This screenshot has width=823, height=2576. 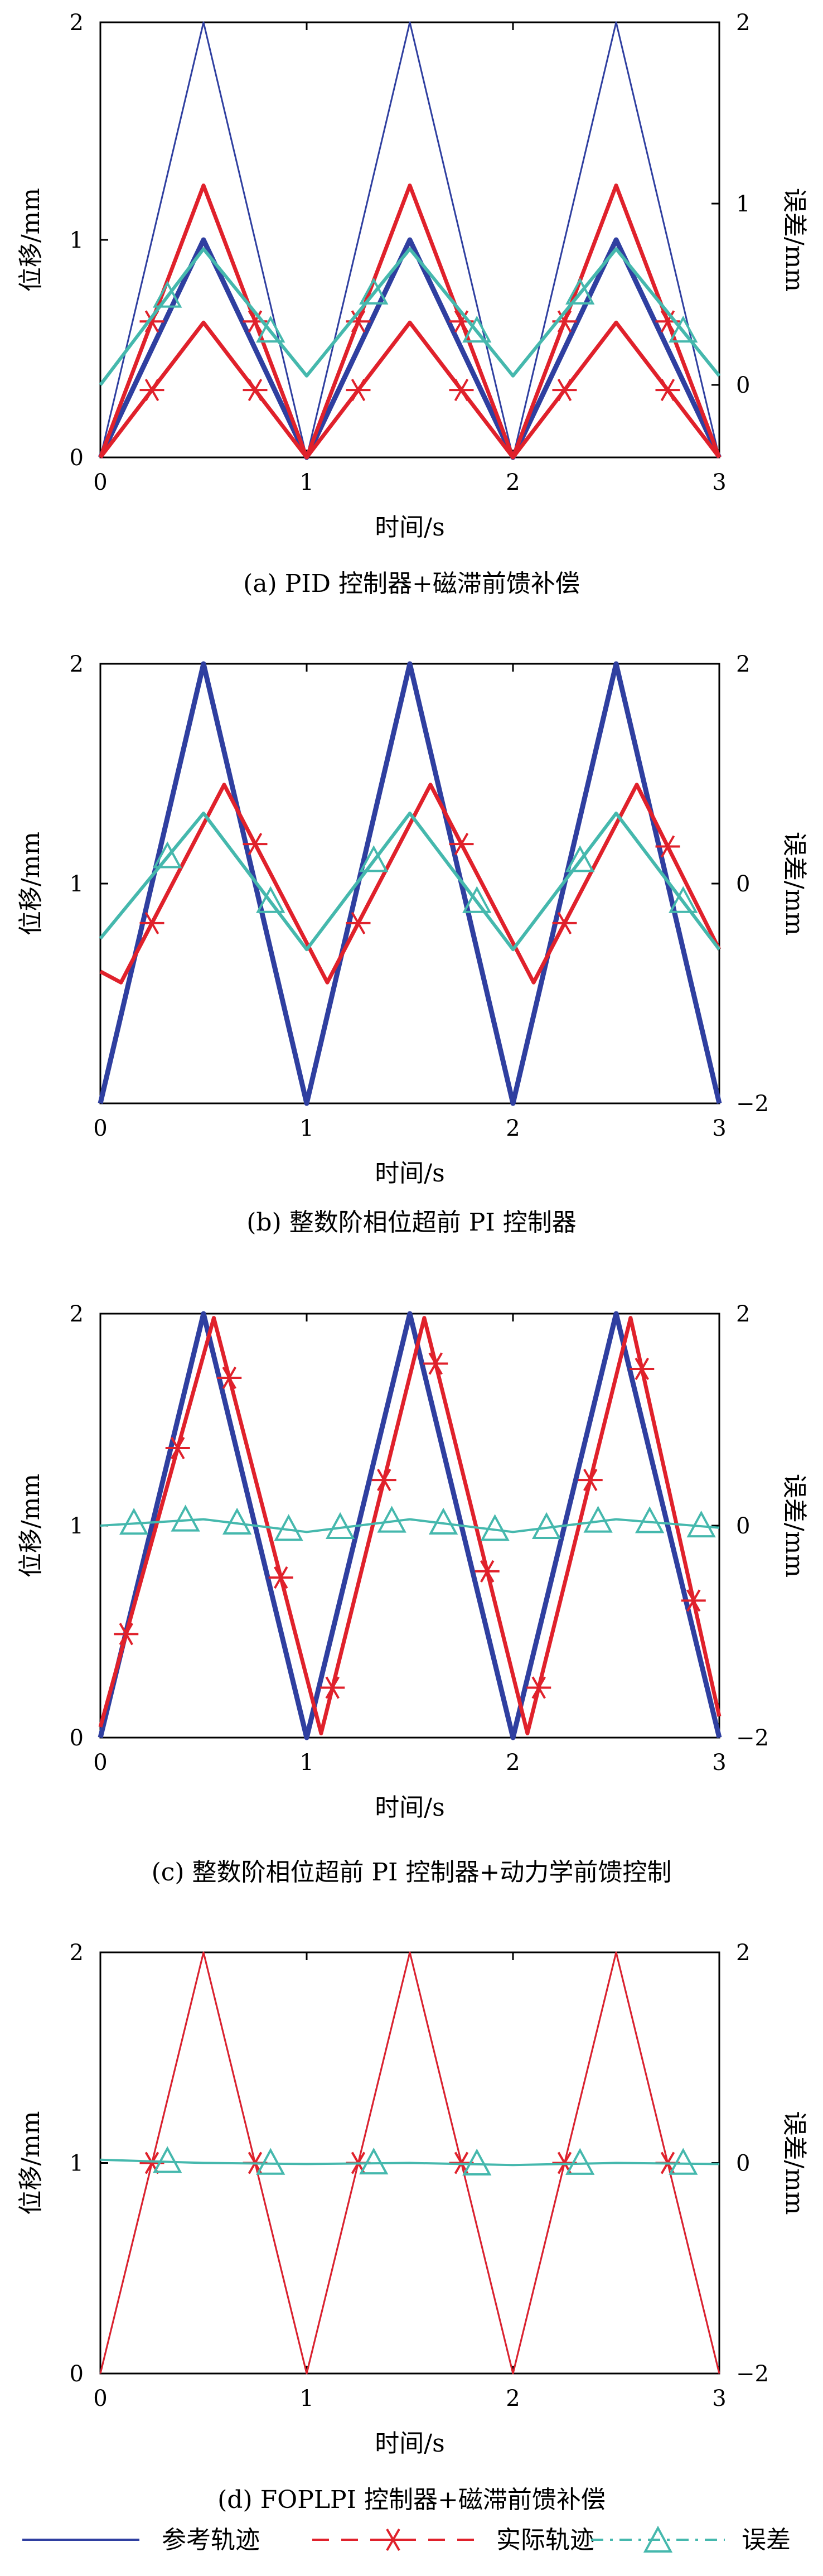 What do you see at coordinates (766, 2540) in the screenshot?
I see `legend-label-error: 误差` at bounding box center [766, 2540].